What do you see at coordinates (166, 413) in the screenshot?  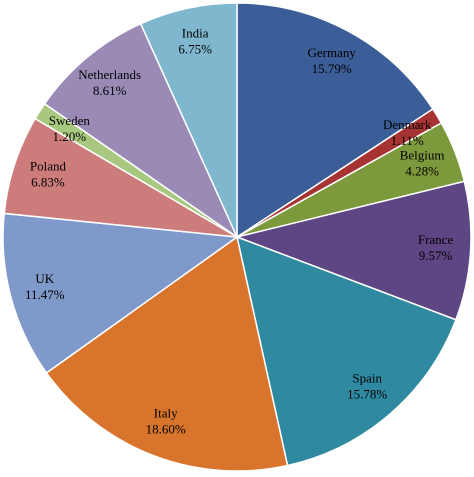 I see `slice-name: Italy` at bounding box center [166, 413].